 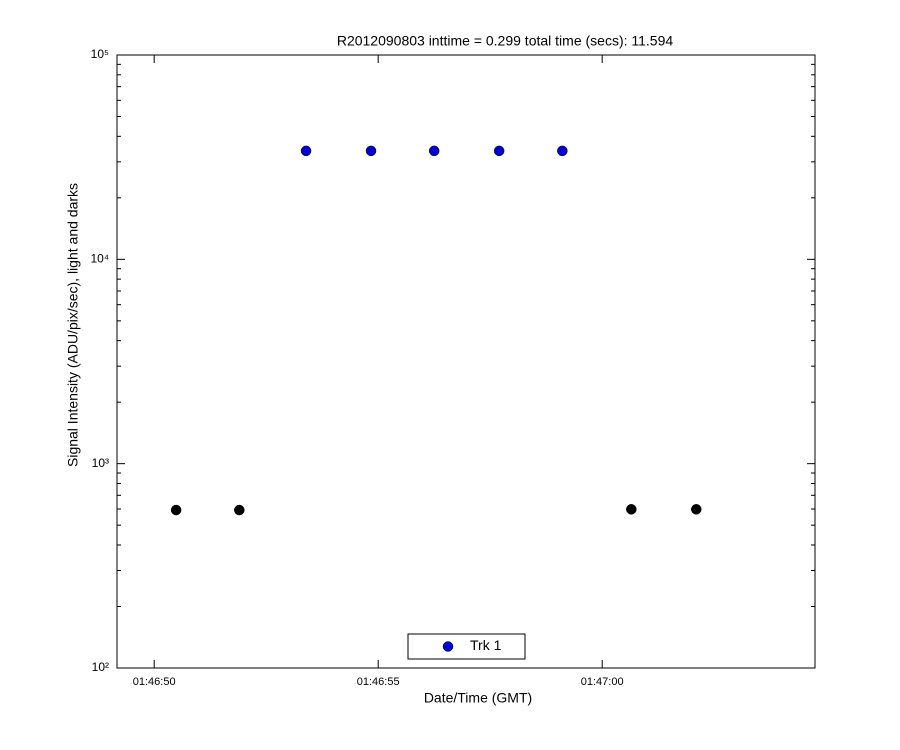 What do you see at coordinates (478, 698) in the screenshot?
I see `x-axis-label: Date/Time (GMT)` at bounding box center [478, 698].